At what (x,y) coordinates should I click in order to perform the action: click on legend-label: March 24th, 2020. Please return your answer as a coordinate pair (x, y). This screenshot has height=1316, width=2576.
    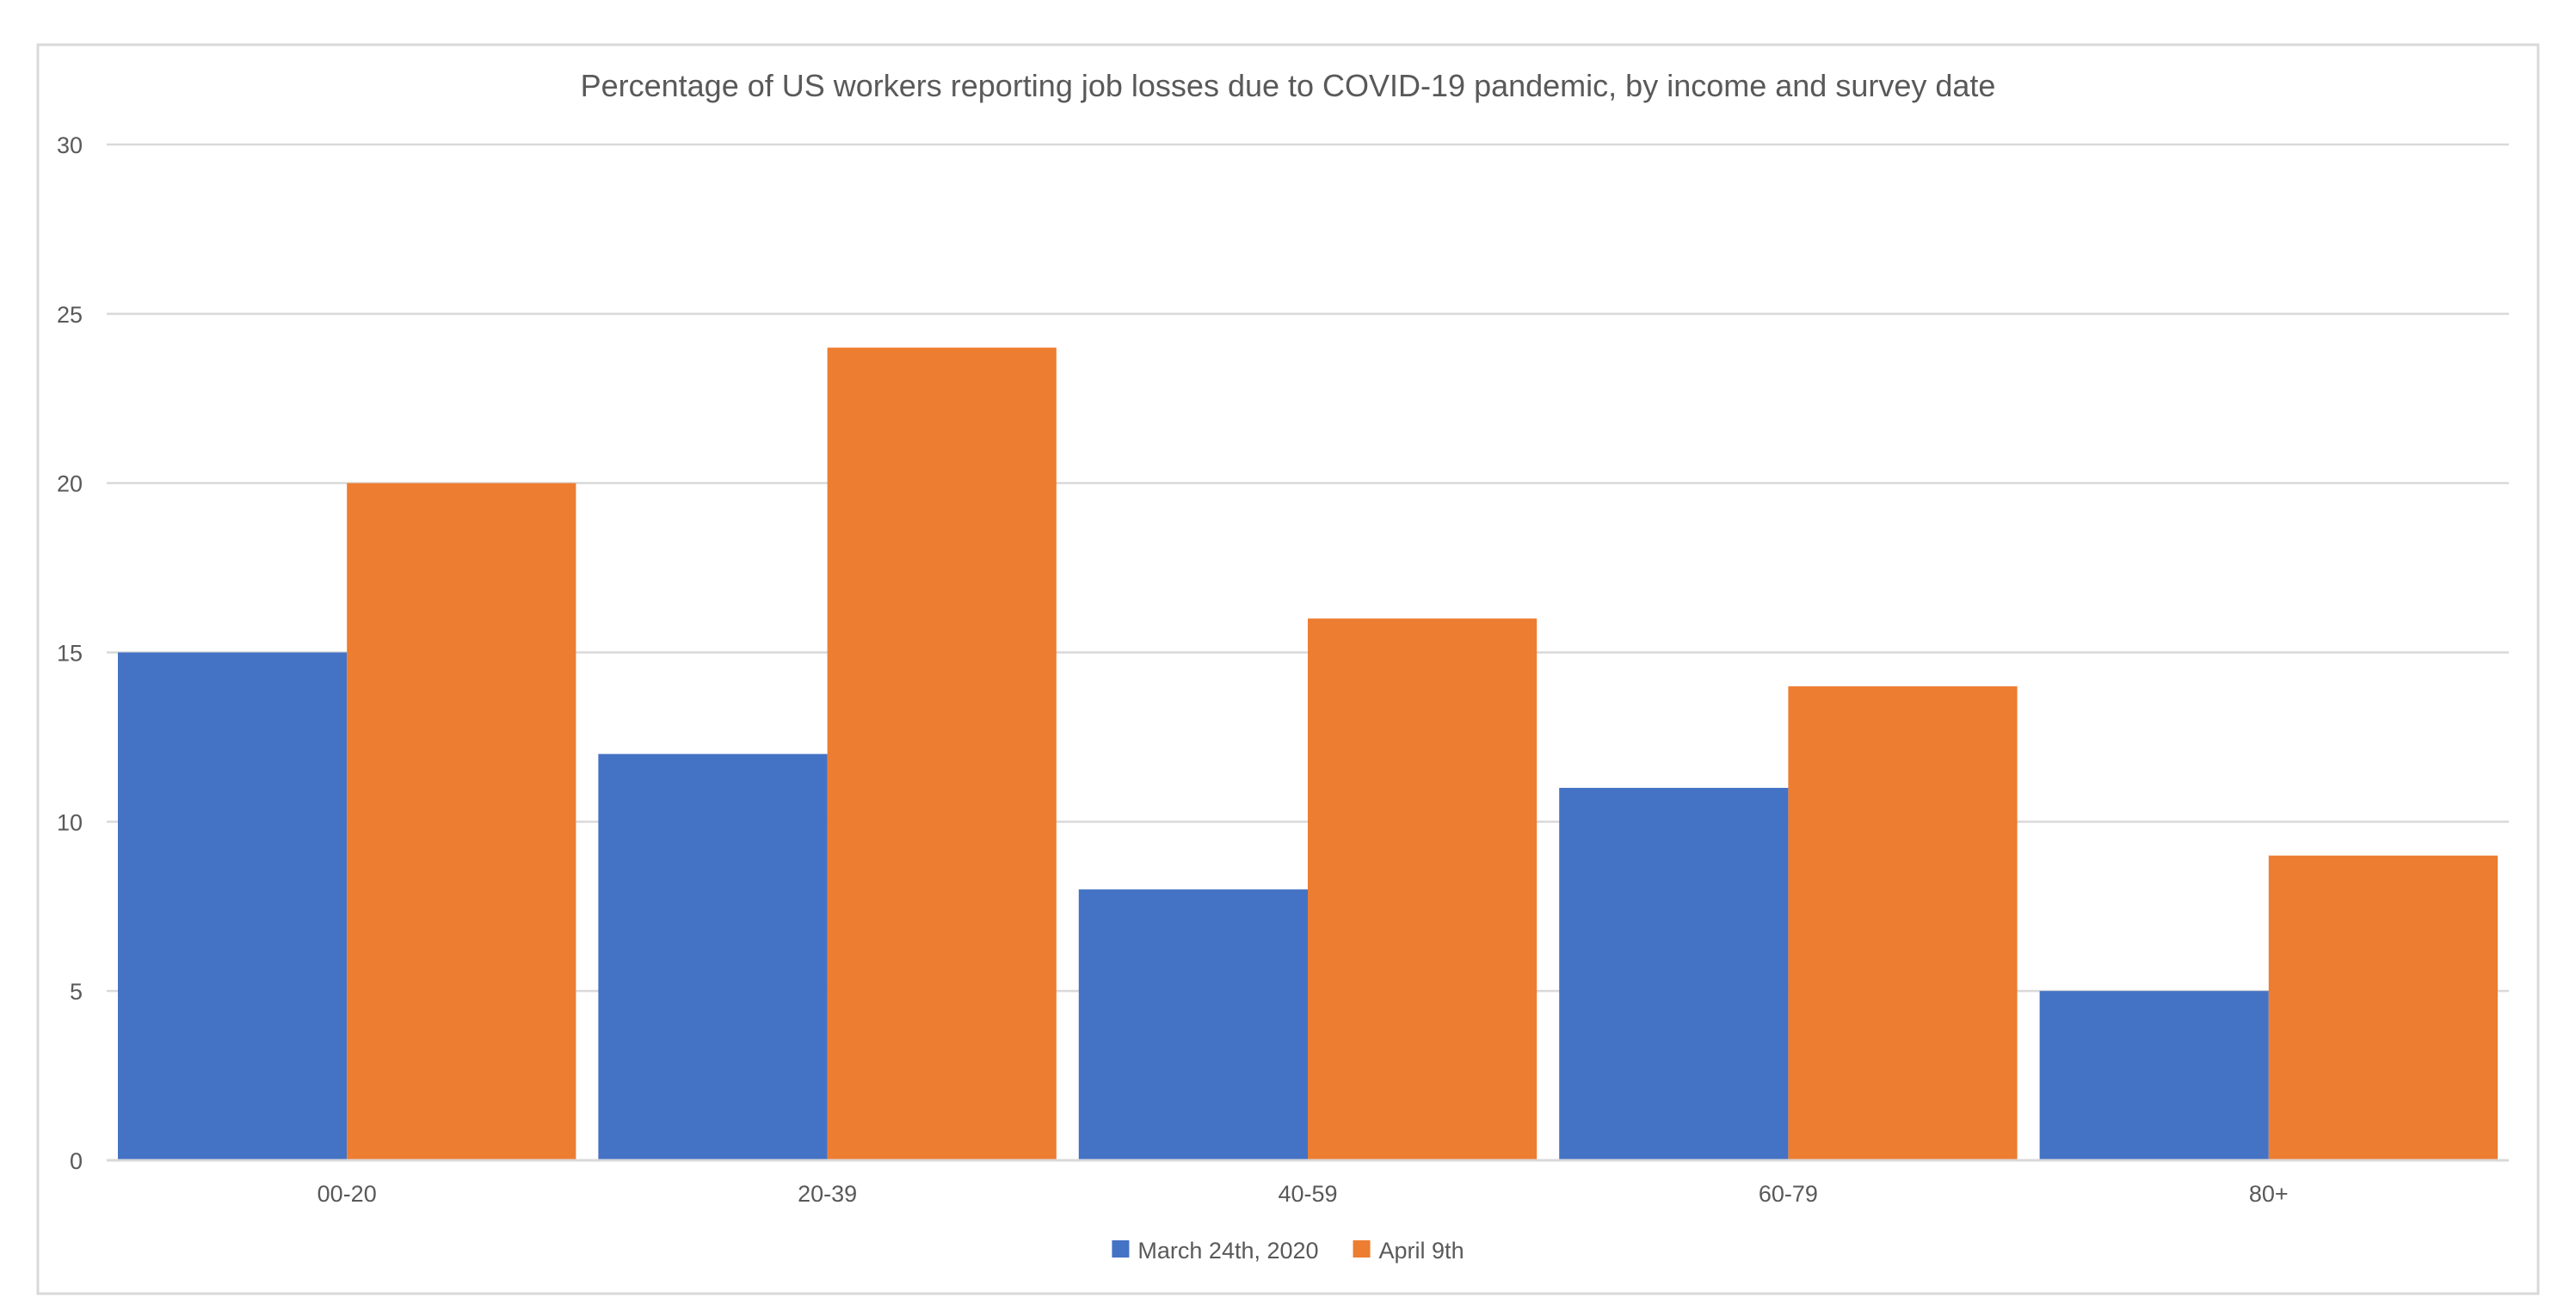
    Looking at the image, I should click on (1227, 1251).